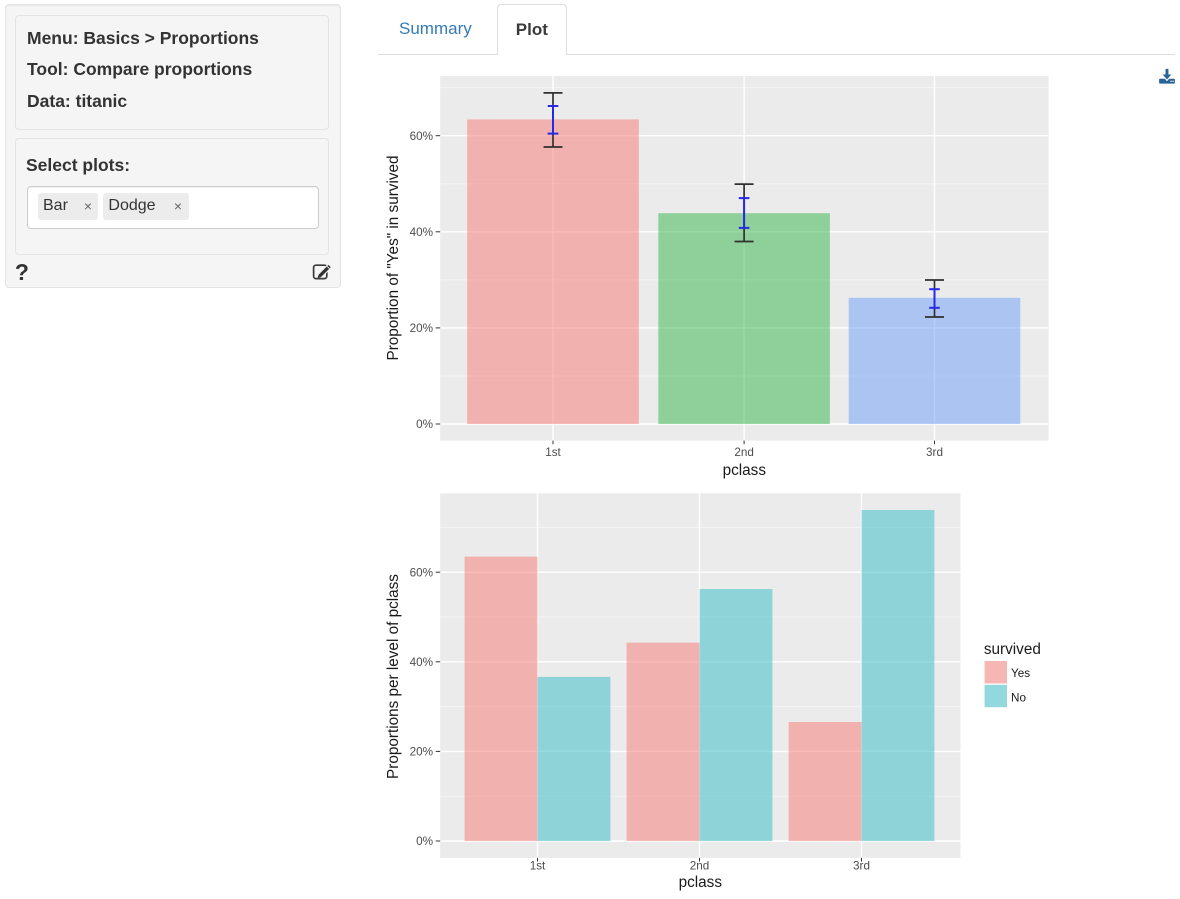 This screenshot has width=1180, height=899. Describe the element at coordinates (393, 676) in the screenshot. I see `svg-text:Proportions per level of pclas: Proportions per level of pclass` at that location.